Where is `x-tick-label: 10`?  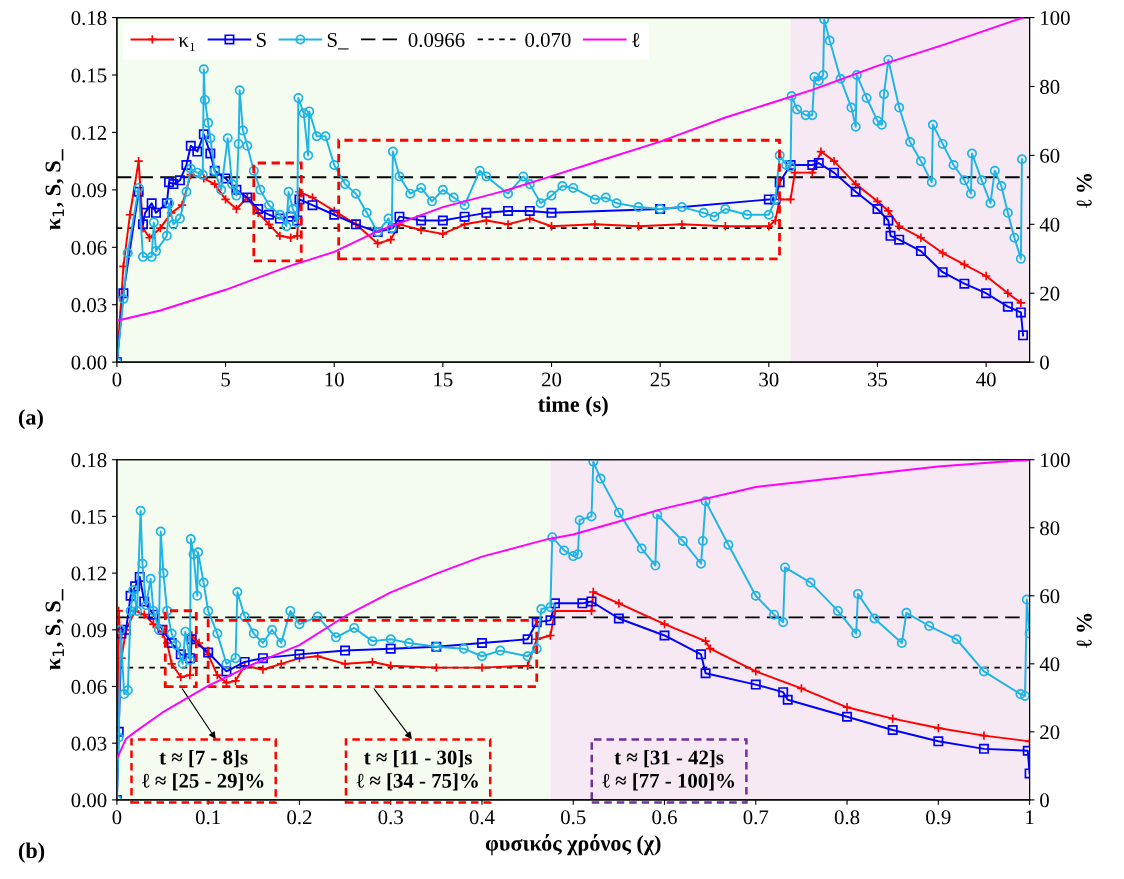
x-tick-label: 10 is located at coordinates (334, 379).